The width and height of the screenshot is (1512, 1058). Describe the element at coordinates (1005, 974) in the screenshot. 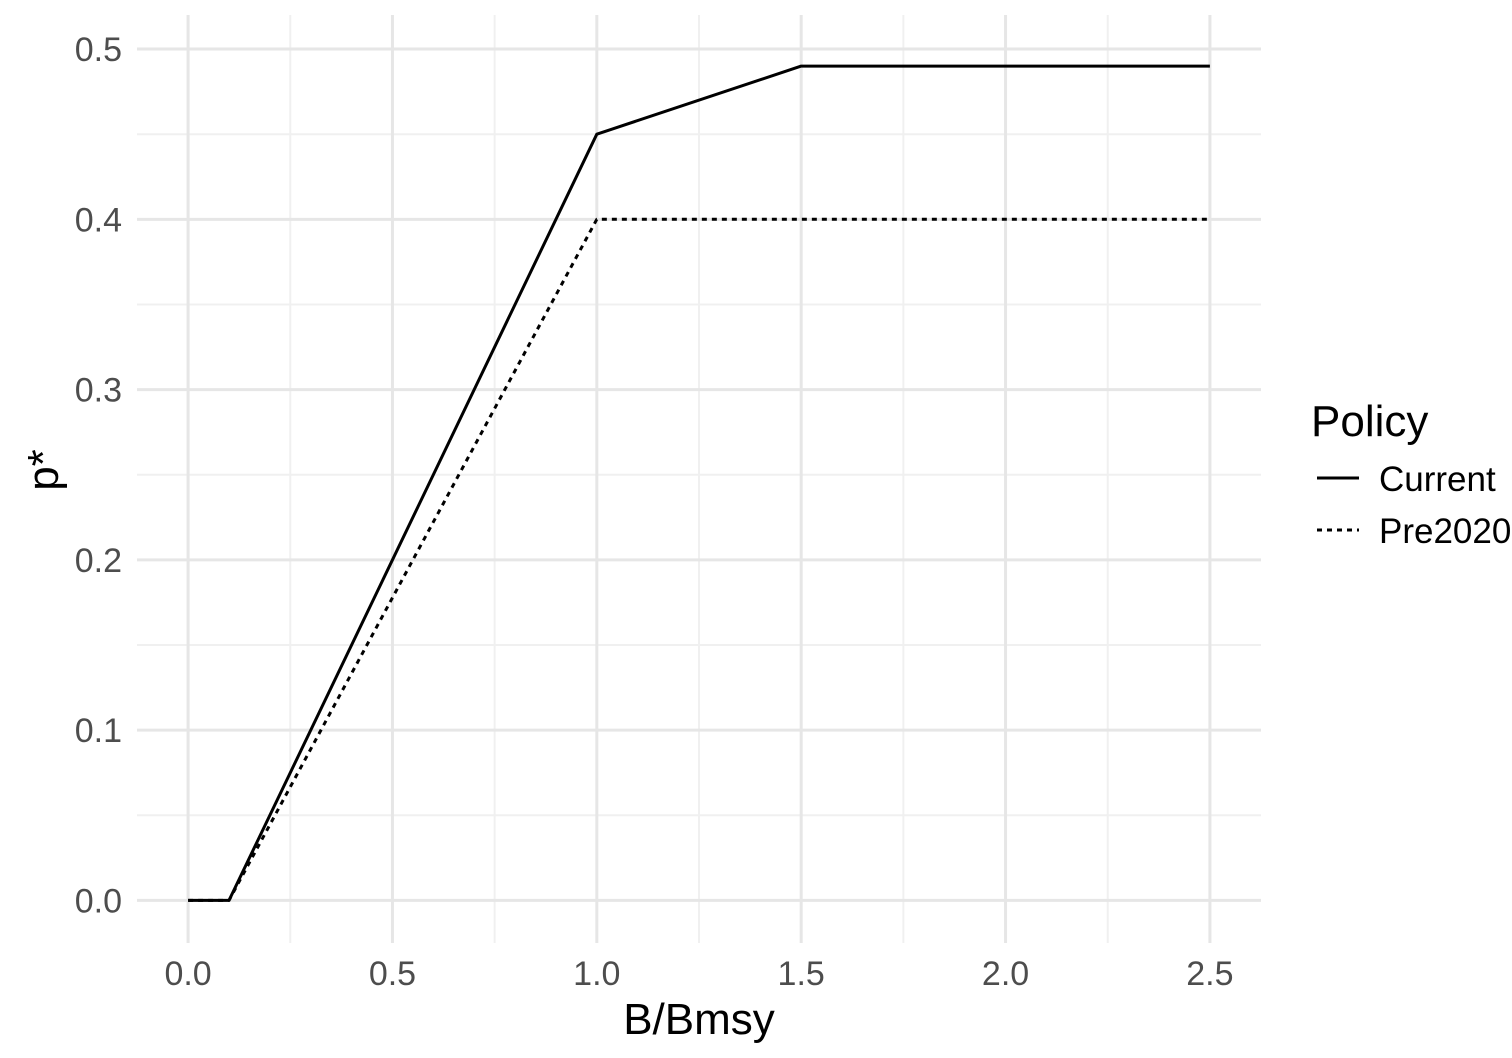

I see `x-tick-label: 2.0` at that location.